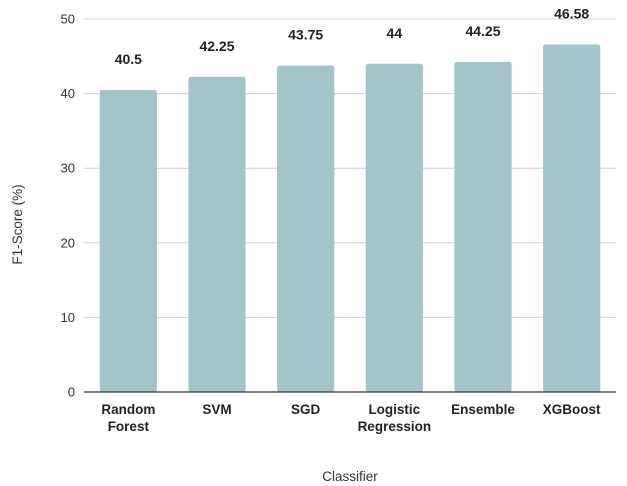  What do you see at coordinates (571, 14) in the screenshot?
I see `data-label: 46.58` at bounding box center [571, 14].